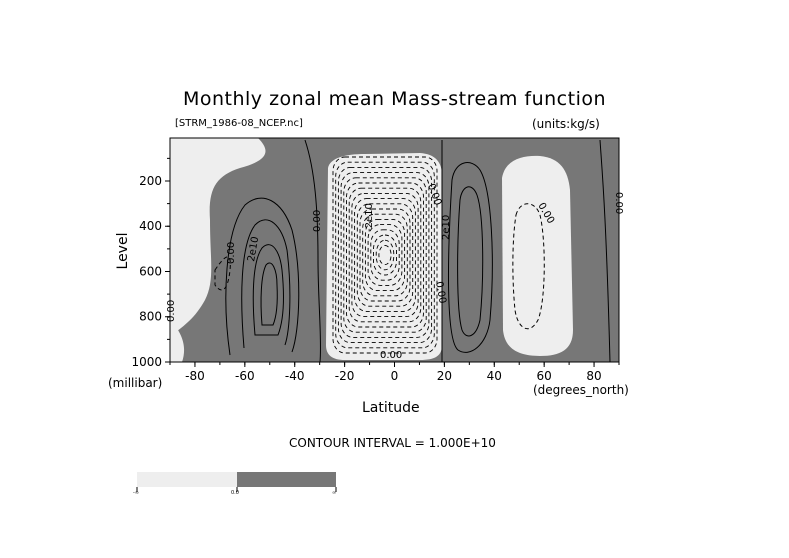 Image resolution: width=789 pixels, height=558 pixels. Describe the element at coordinates (566, 124) in the screenshot. I see `units-label: (units:kg/s)` at that location.